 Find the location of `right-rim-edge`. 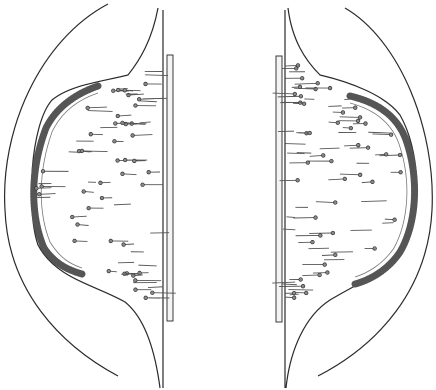

right-rim-edge is located at coordinates (378, 190).